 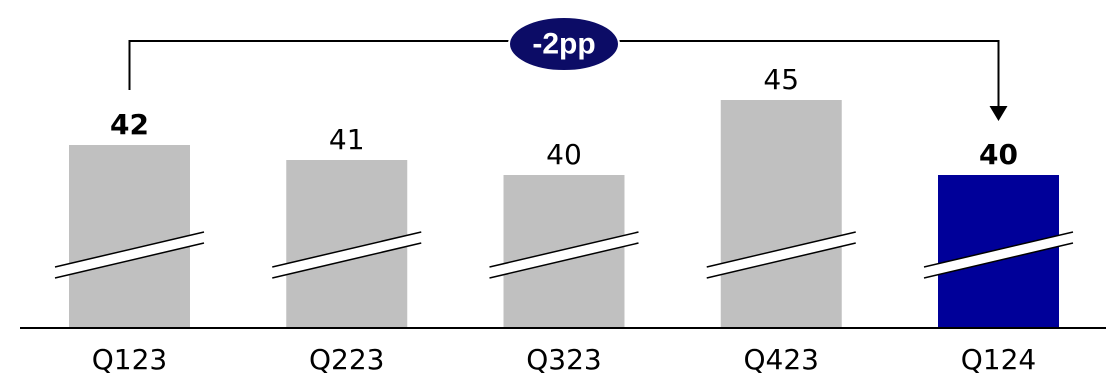 I want to click on x-tick-label: Q323, so click(x=563, y=359).